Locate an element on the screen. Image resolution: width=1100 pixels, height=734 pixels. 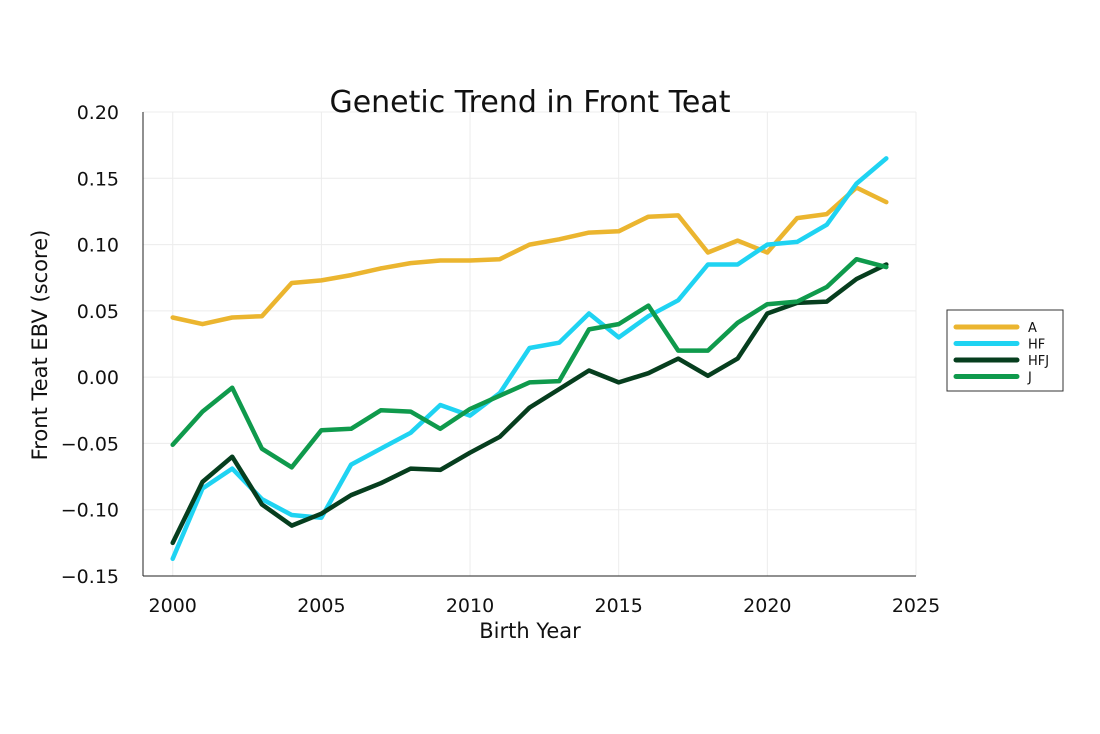
y-tick-label: 0.05 is located at coordinates (98, 312).